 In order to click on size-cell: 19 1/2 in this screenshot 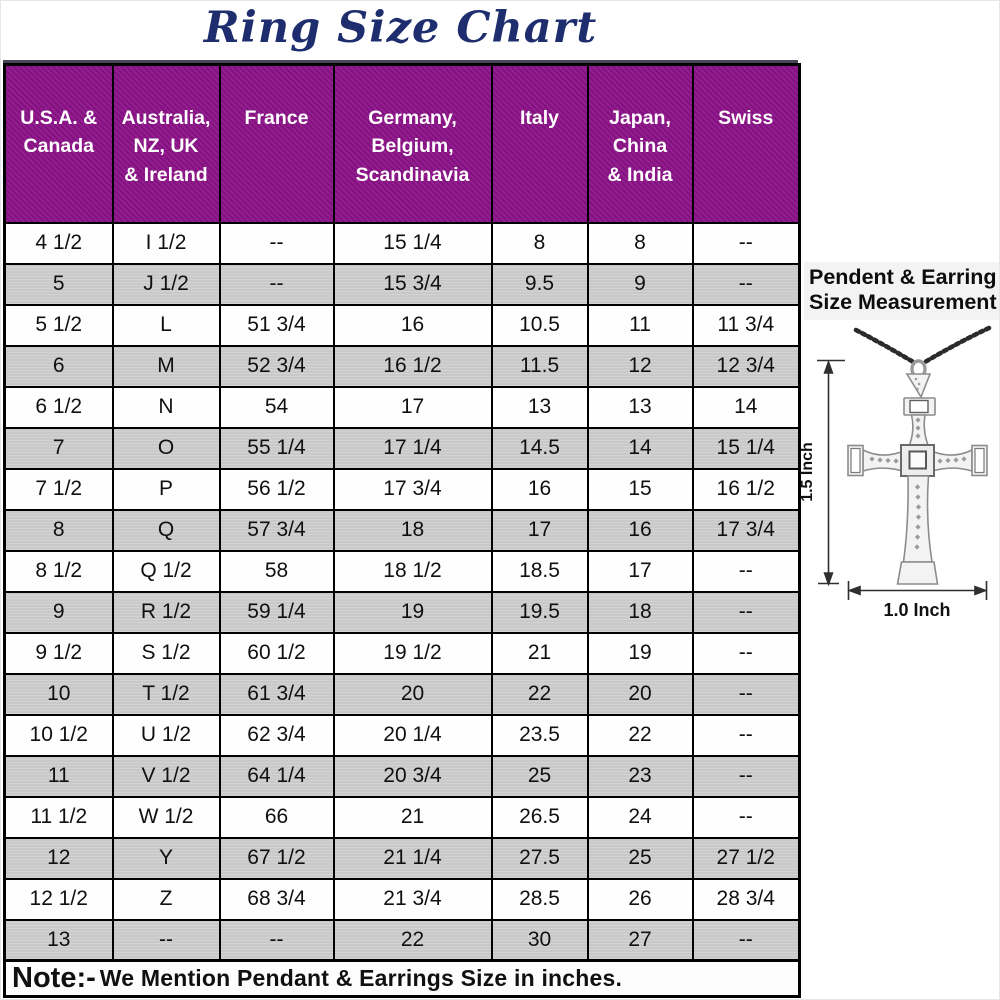, I will do `click(412, 653)`.